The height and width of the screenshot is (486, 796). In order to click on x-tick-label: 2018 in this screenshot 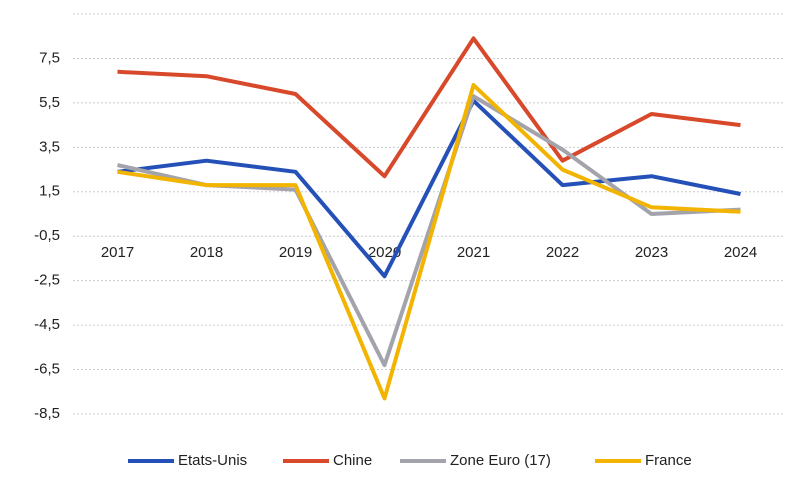, I will do `click(206, 252)`.